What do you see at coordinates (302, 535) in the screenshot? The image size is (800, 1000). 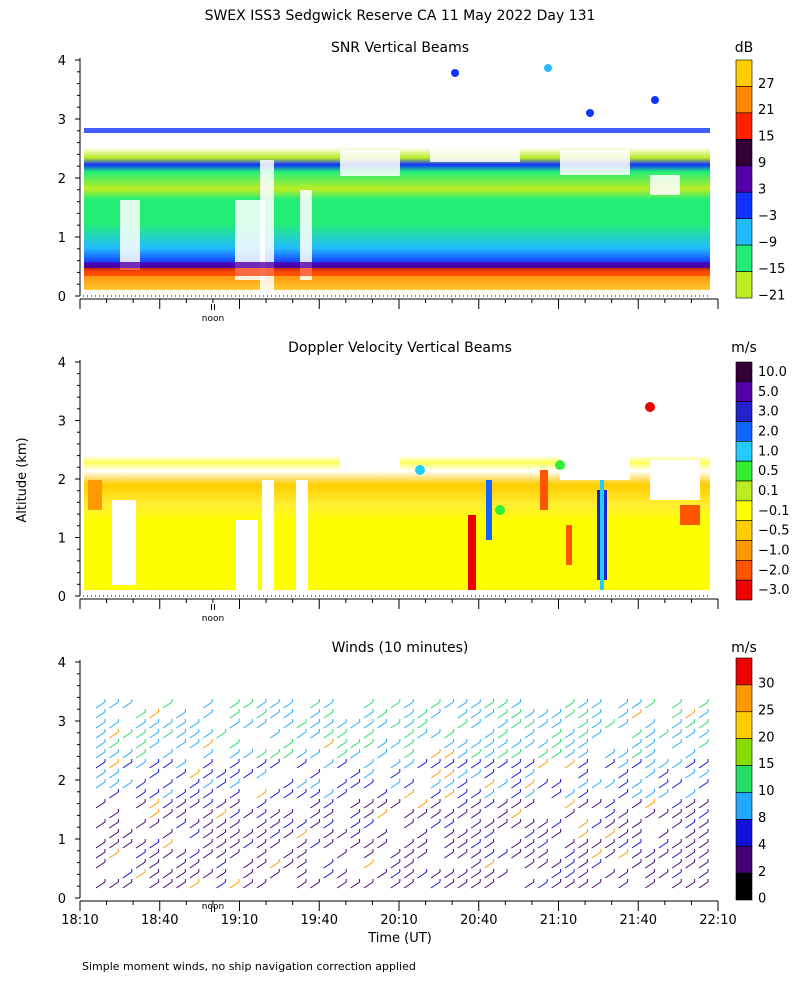 I see `doppler-gap` at bounding box center [302, 535].